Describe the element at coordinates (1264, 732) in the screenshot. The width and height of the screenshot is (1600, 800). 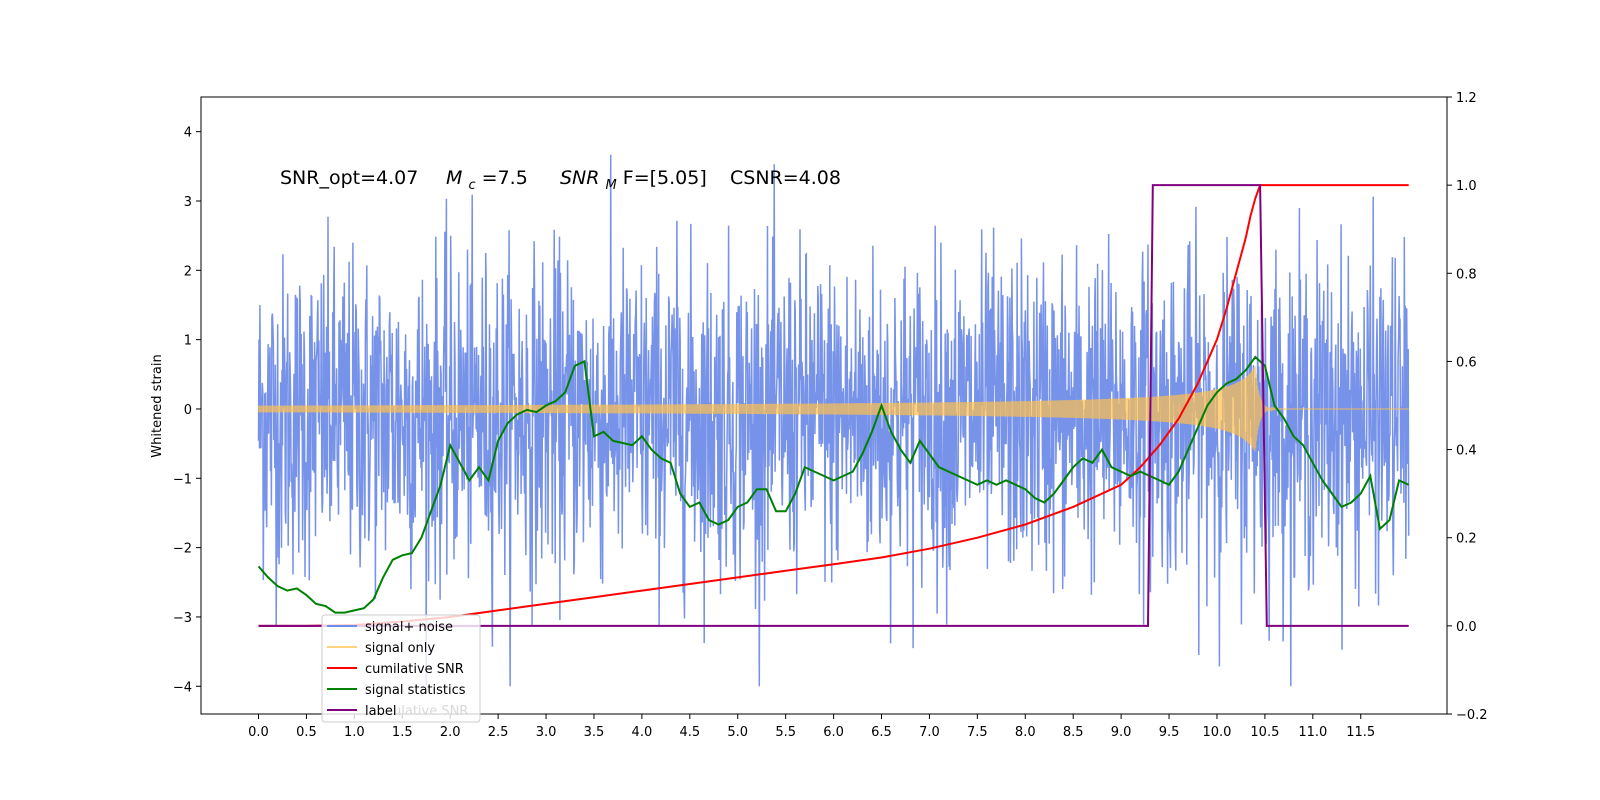
I see `x-tick-label: 10.5` at that location.